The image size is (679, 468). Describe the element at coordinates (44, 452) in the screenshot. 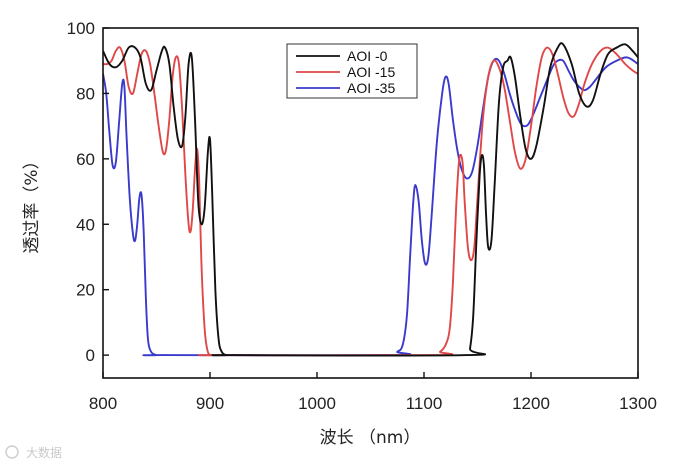

I see `watermark-text: 大数据` at that location.